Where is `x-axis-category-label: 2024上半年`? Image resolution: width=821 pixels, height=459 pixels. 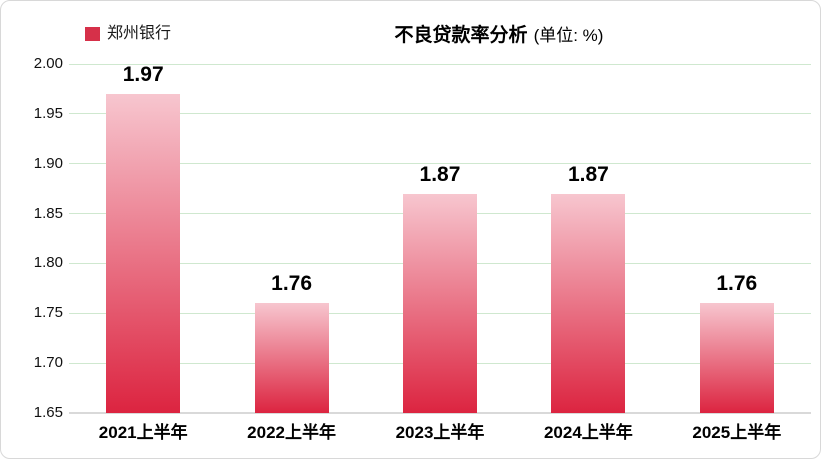
x-axis-category-label: 2024上半年 is located at coordinates (588, 432).